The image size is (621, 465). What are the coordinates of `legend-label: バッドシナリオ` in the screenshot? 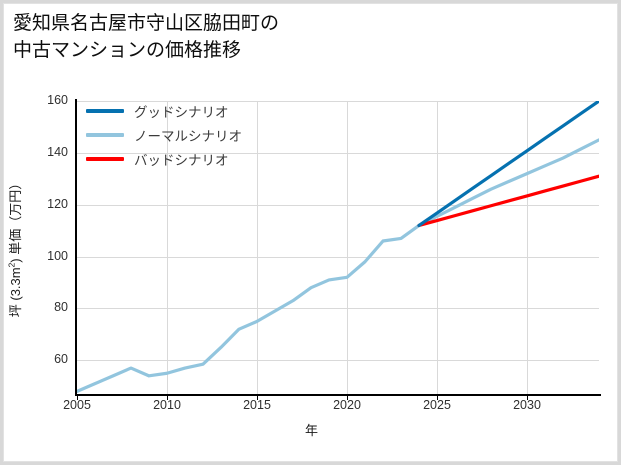 It's located at (181, 160).